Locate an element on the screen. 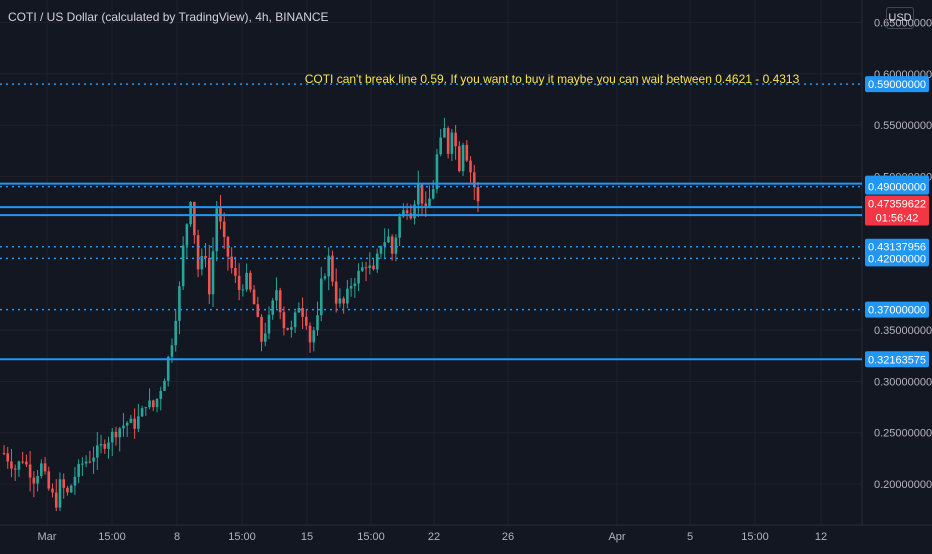 The height and width of the screenshot is (554, 932). y-tick-label: 0.20000000 is located at coordinates (903, 485).